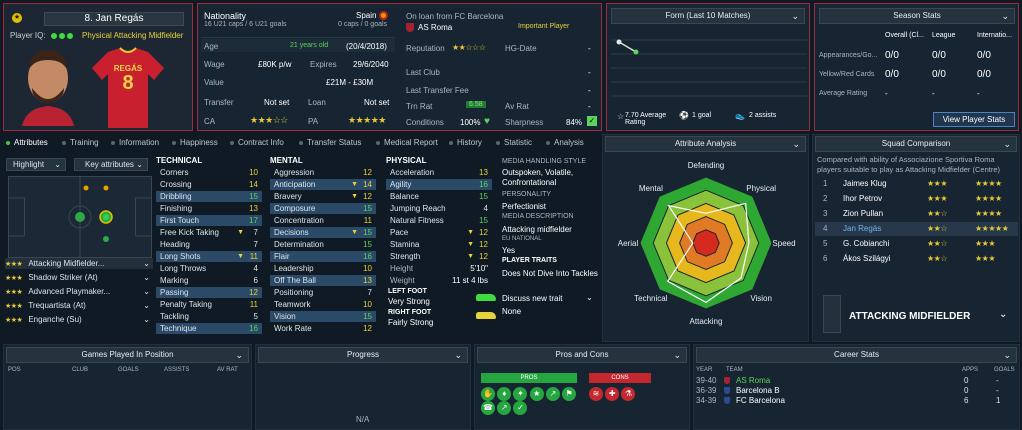 The width and height of the screenshot is (1022, 430). What do you see at coordinates (439, 220) in the screenshot?
I see `attribute-row: Natural Fitness 15` at bounding box center [439, 220].